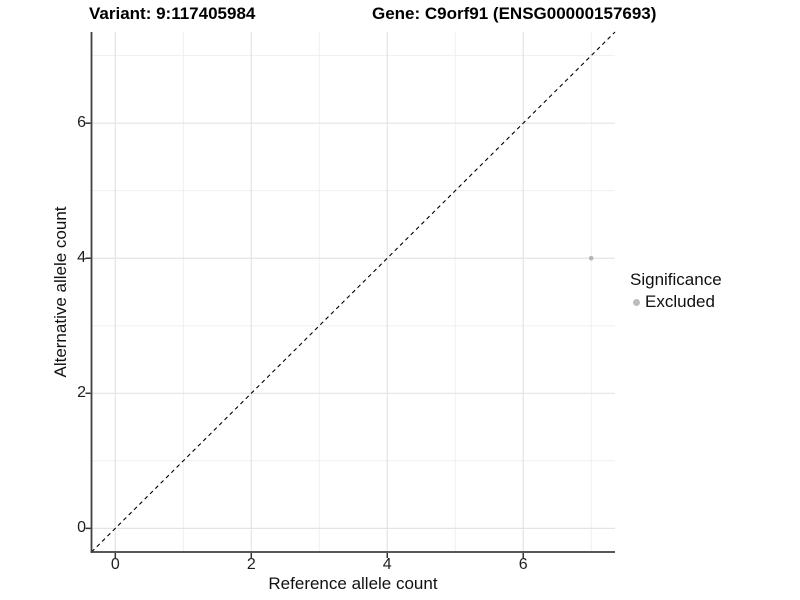  What do you see at coordinates (81, 393) in the screenshot?
I see `y-tick-label: 2` at bounding box center [81, 393].